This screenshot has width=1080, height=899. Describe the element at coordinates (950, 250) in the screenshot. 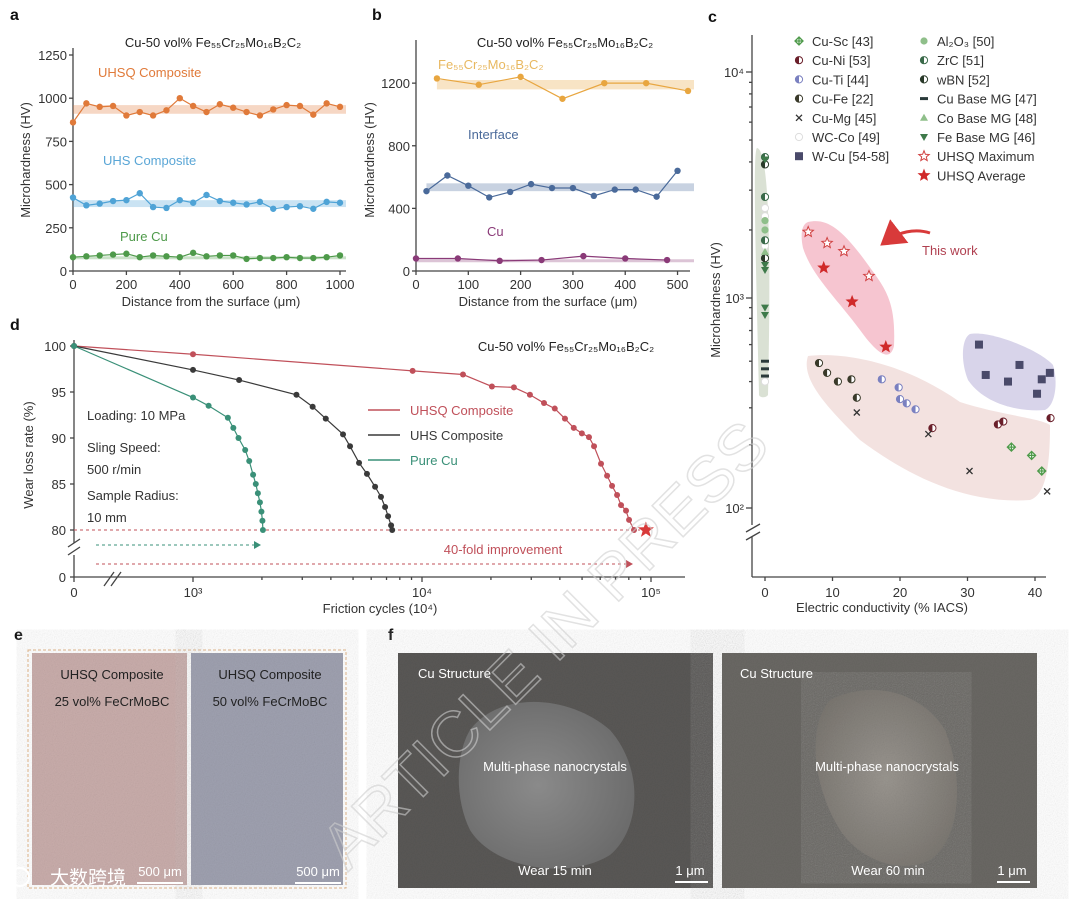

I see `this-work-annotation: This work` at that location.